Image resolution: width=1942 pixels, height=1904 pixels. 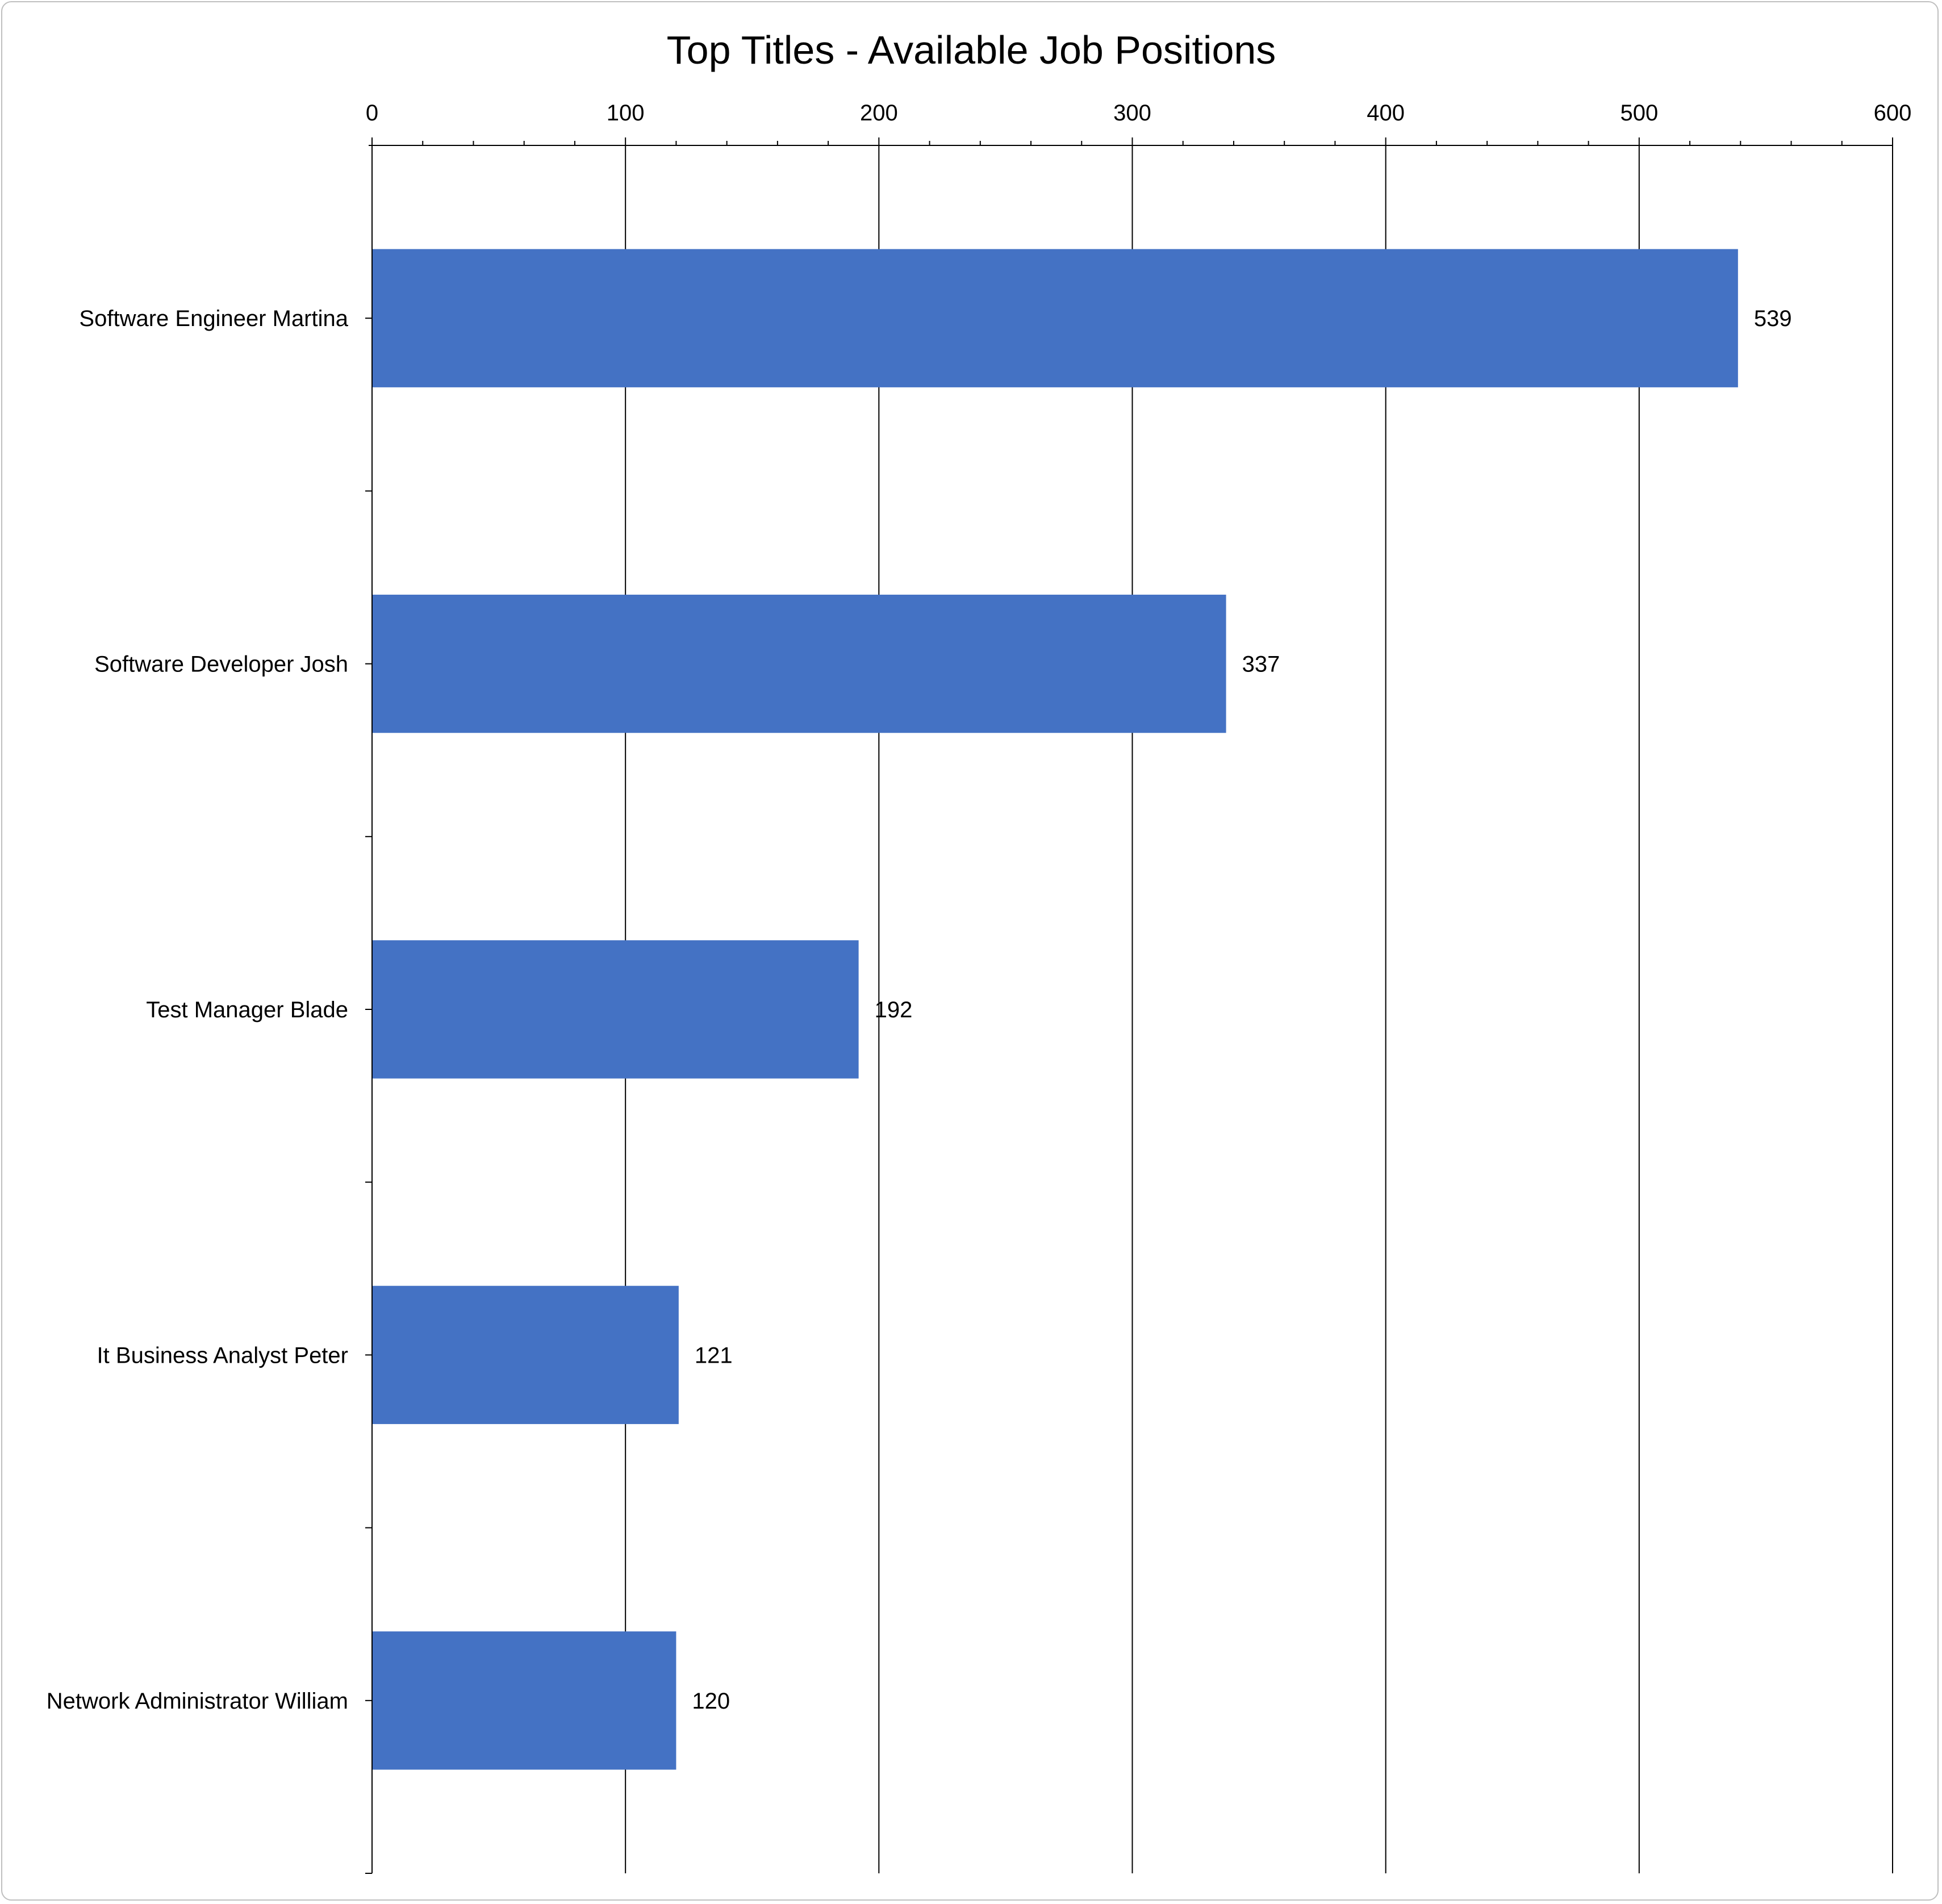 I want to click on data-label-4: 121, so click(x=714, y=1355).